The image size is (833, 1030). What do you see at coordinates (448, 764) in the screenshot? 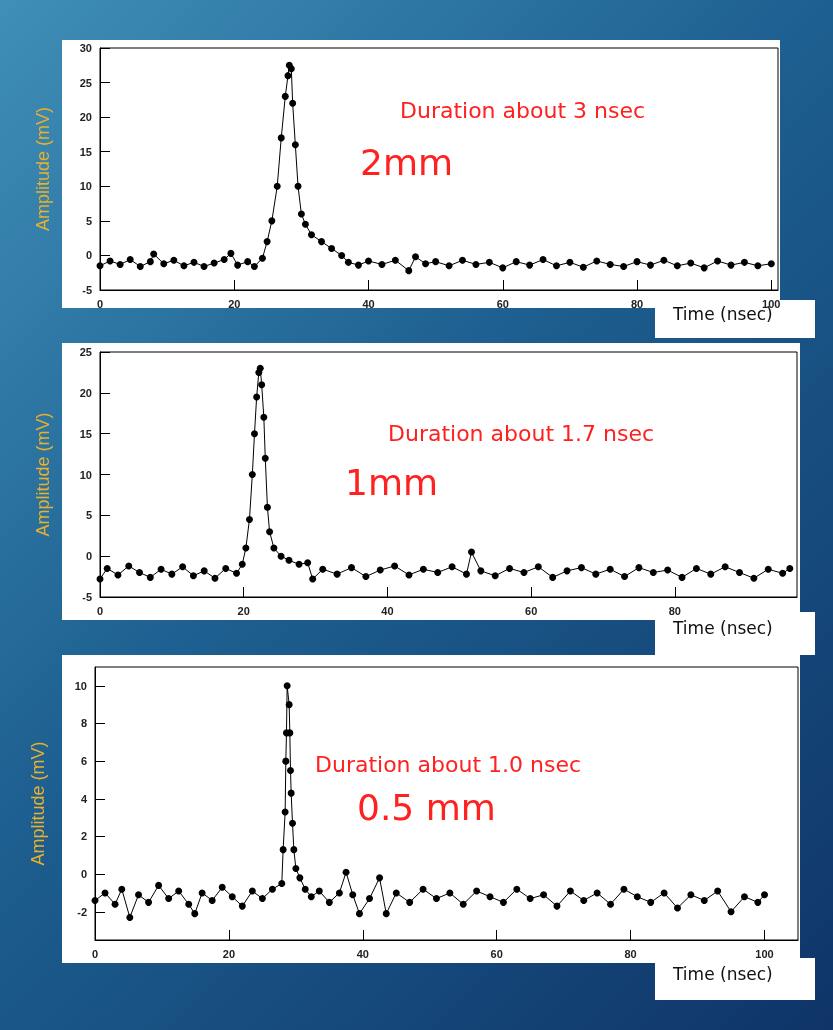
I see `annotation: Duration about 1.0 nsec` at bounding box center [448, 764].